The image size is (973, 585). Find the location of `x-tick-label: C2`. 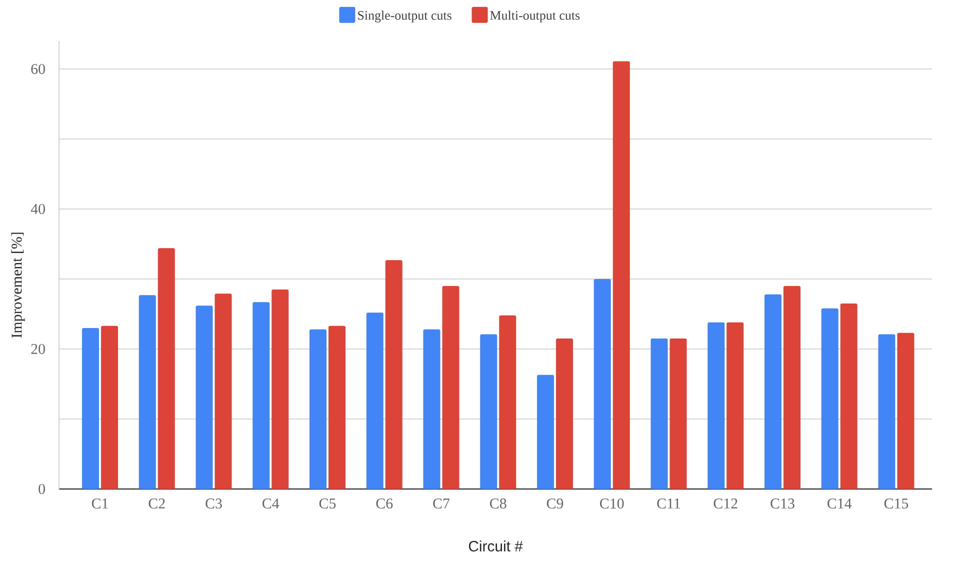

x-tick-label: C2 is located at coordinates (156, 503).